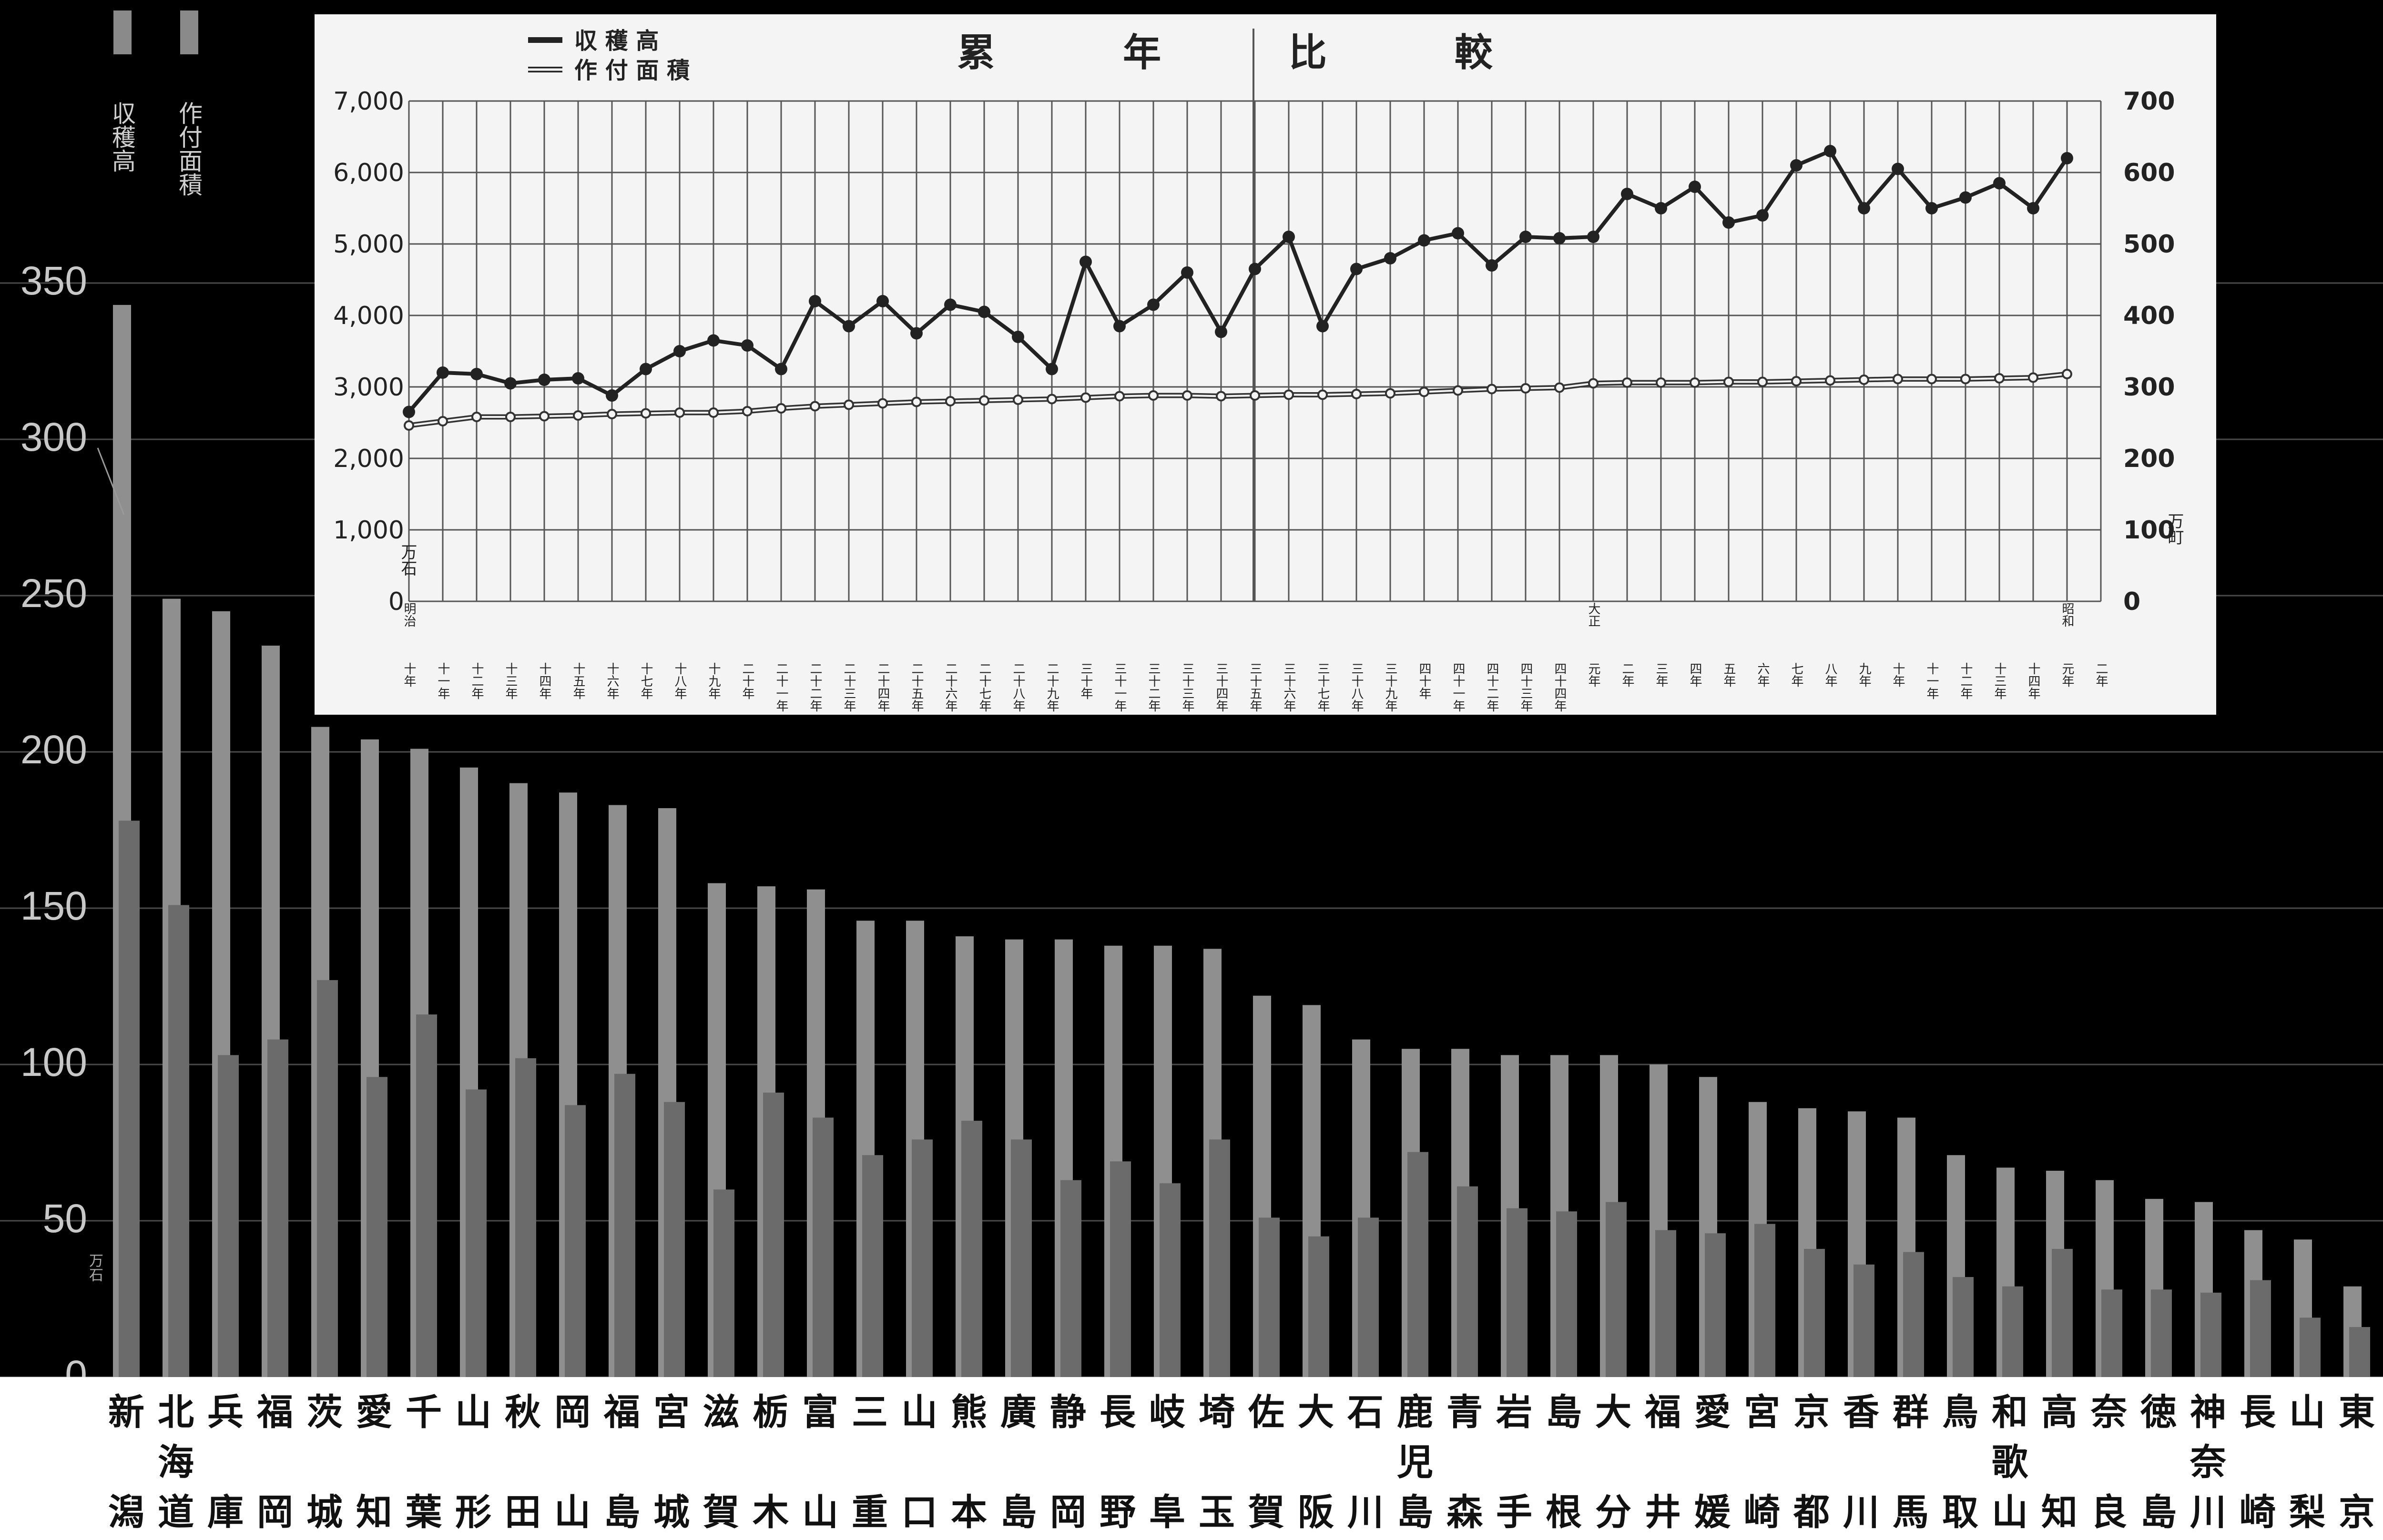 The image size is (2383, 1540). What do you see at coordinates (1323, 687) in the screenshot?
I see `x-label: 三十七年` at bounding box center [1323, 687].